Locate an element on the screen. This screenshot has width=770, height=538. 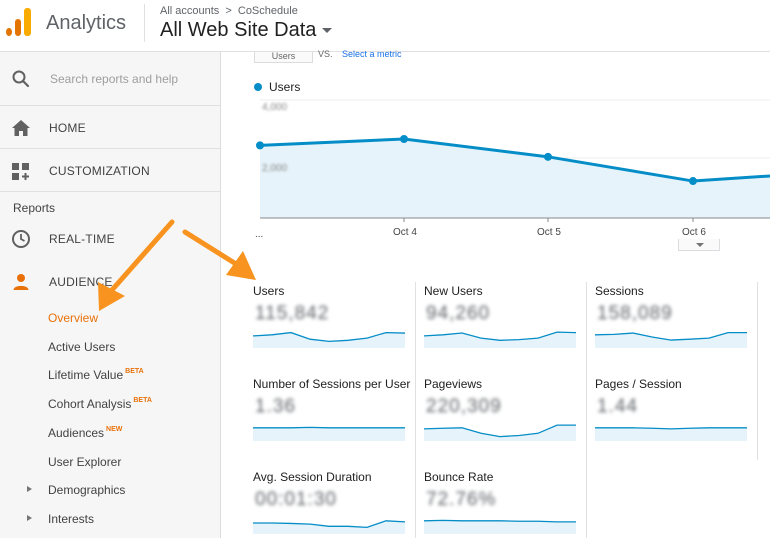
sidebar-item-cohort-analysis: Cohort Analysis BETA is located at coordinates (100, 404).